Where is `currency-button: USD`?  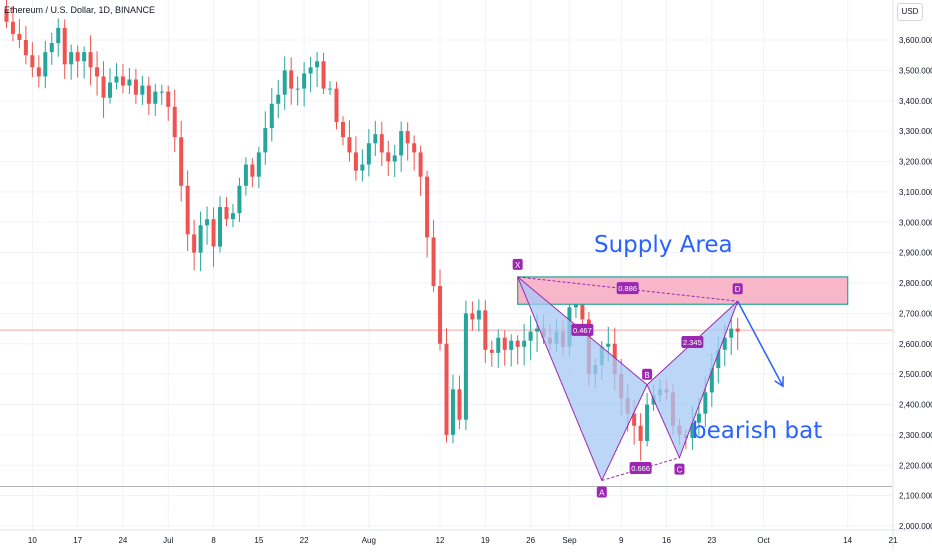 currency-button: USD is located at coordinates (910, 12).